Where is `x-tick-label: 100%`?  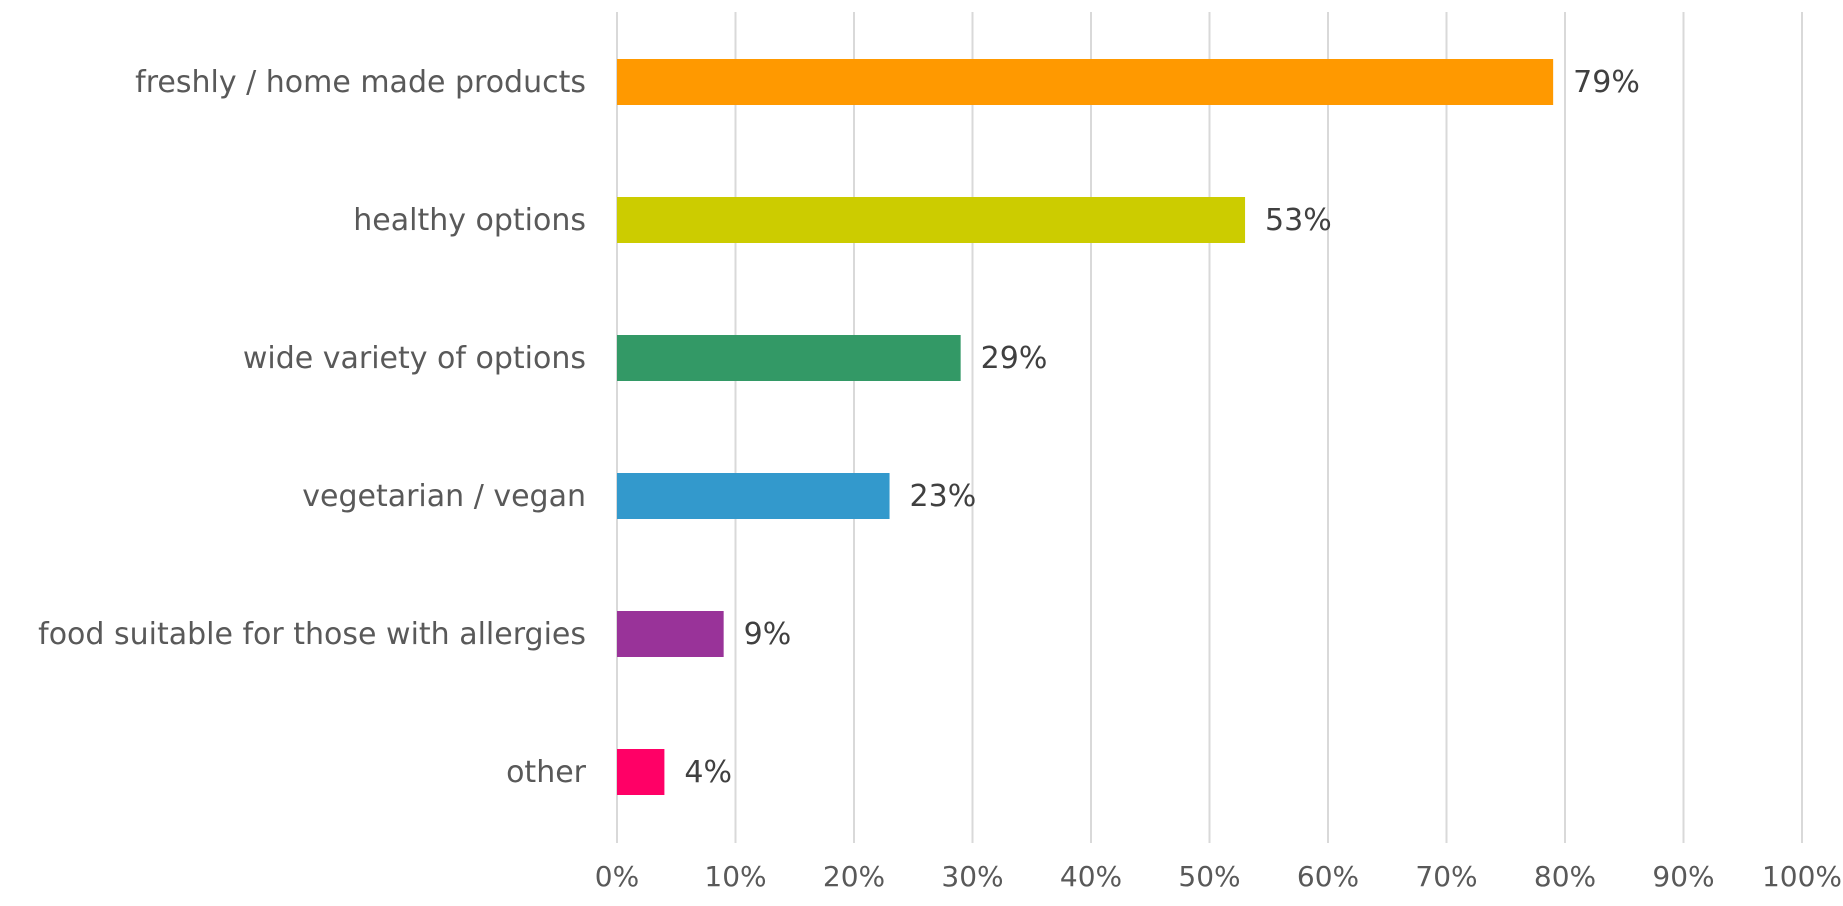 x-tick-label: 100% is located at coordinates (1802, 876).